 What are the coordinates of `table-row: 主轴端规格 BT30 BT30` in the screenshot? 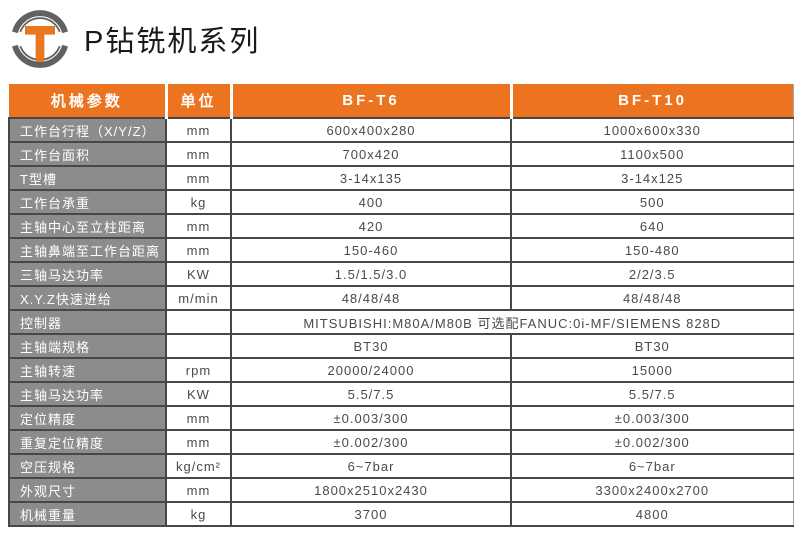 It's located at (401, 346).